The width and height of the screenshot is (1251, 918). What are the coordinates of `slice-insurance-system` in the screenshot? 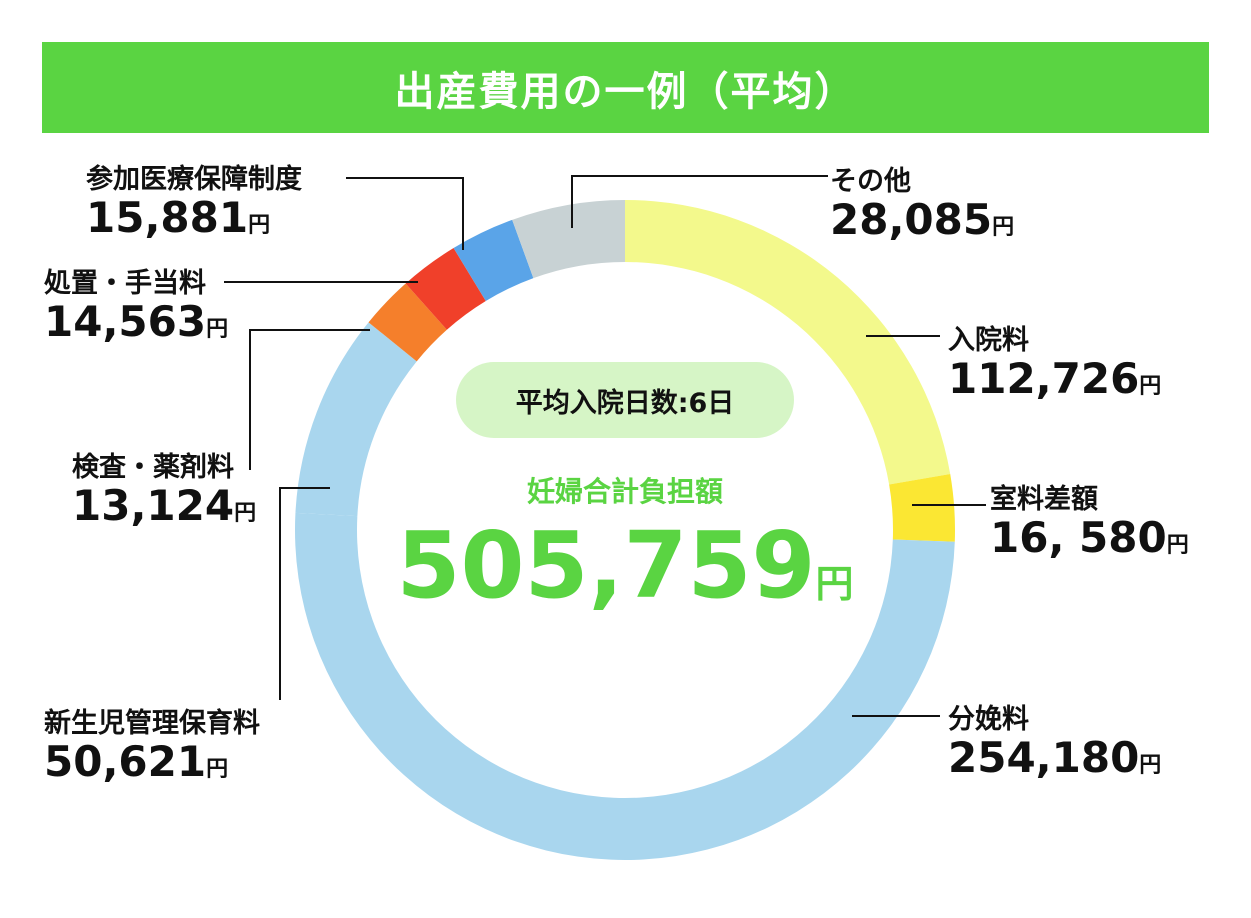 It's located at (493, 260).